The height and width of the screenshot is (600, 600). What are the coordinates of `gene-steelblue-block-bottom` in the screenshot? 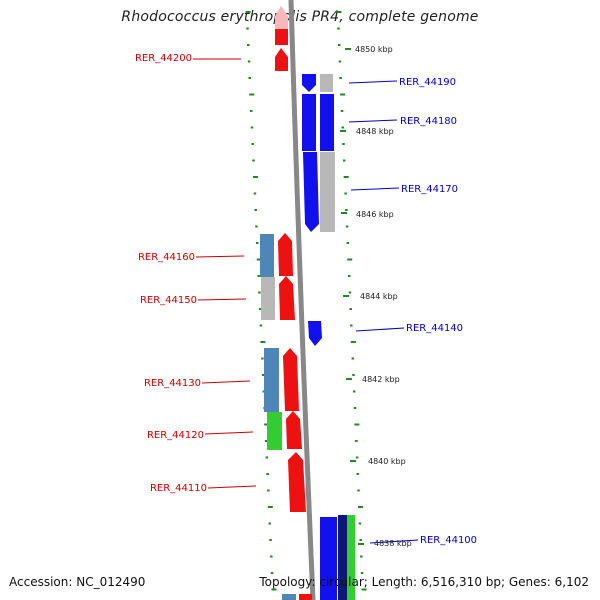 It's located at (289, 597).